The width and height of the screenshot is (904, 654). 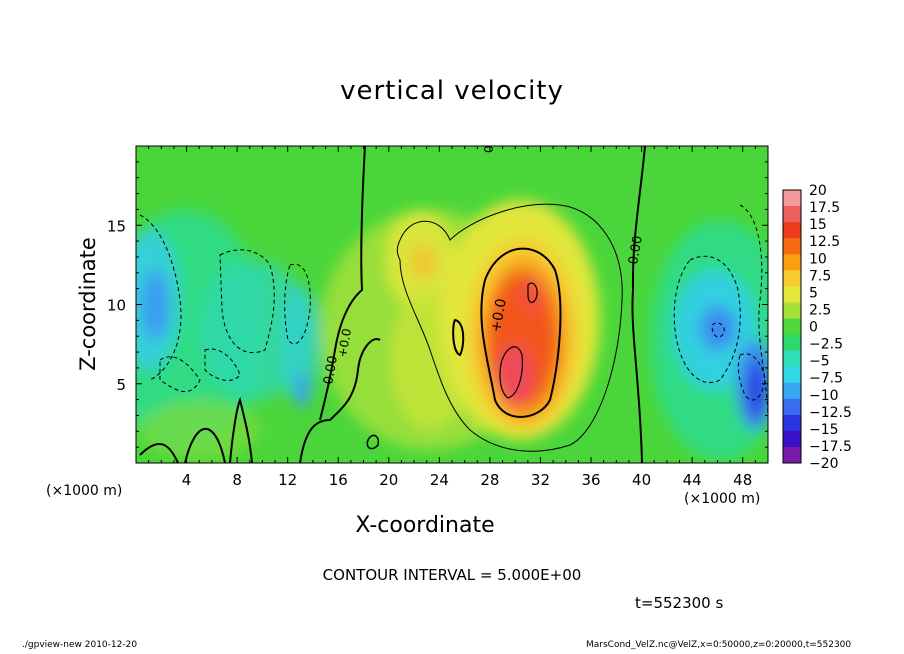 I want to click on x-tick-label: 4, so click(x=187, y=480).